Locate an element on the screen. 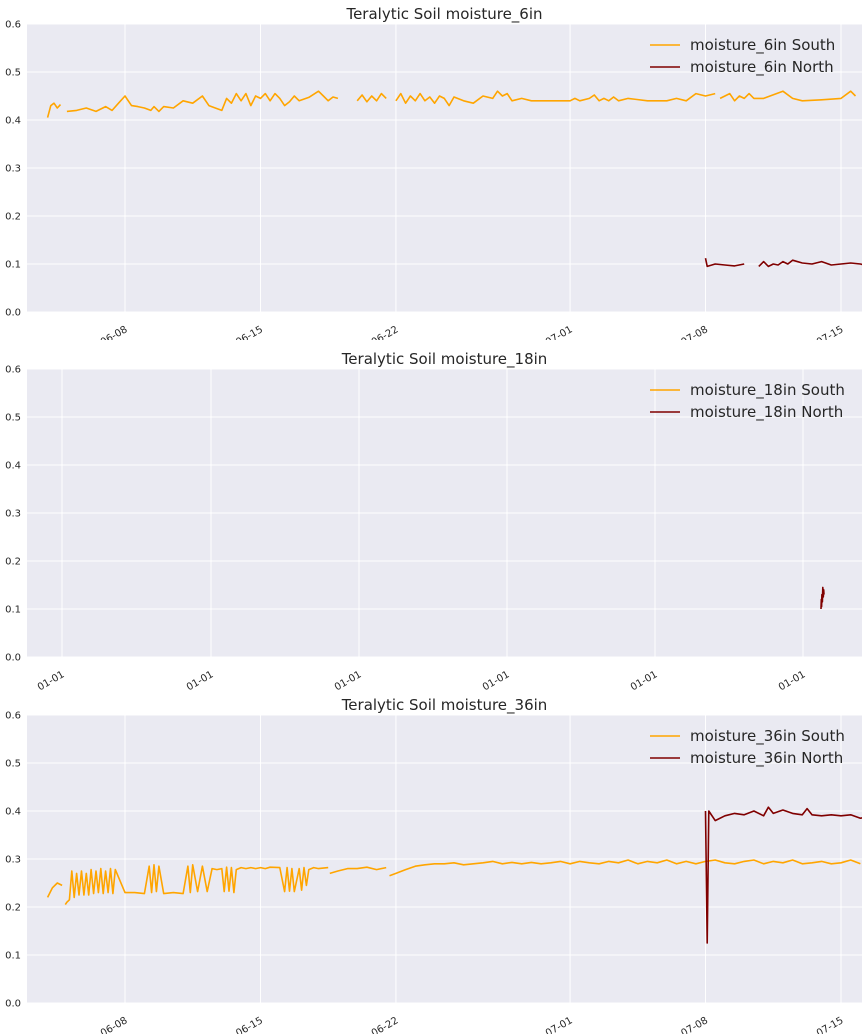 The width and height of the screenshot is (868, 1034). chart-title: Teralytic Soil moisture_6in is located at coordinates (443, 14).